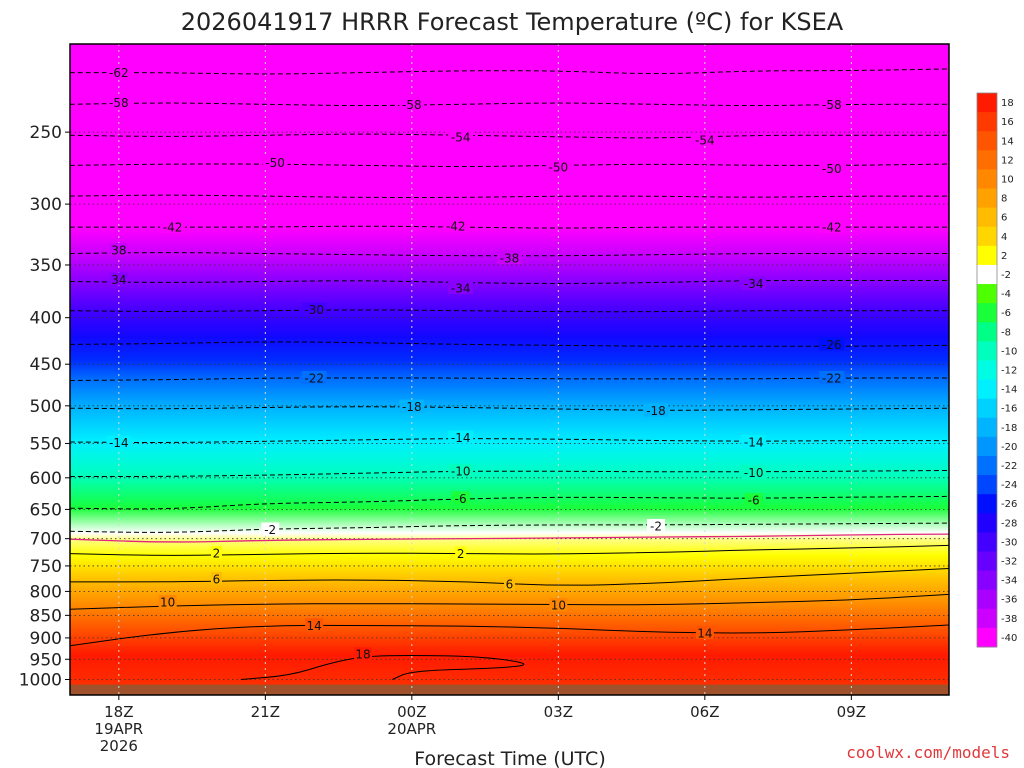 Image resolution: width=1024 pixels, height=768 pixels. What do you see at coordinates (40, 681) in the screenshot?
I see `y-tick-label: 1000` at bounding box center [40, 681].